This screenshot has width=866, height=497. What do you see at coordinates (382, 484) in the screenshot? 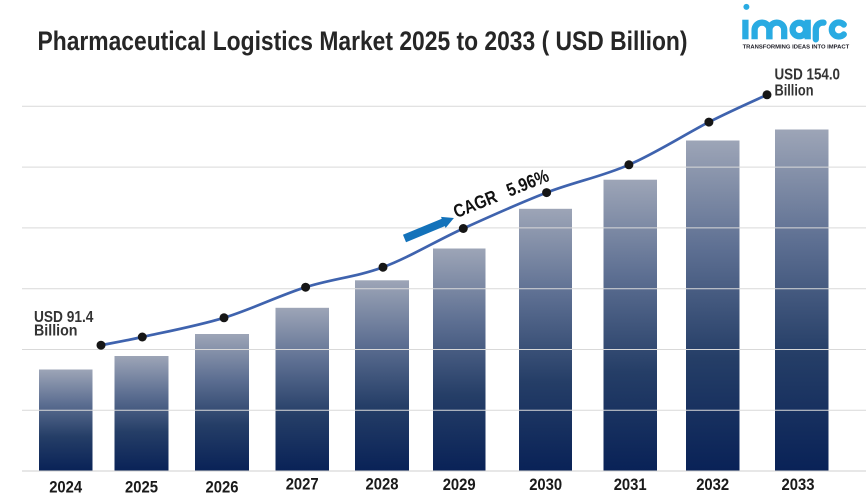
I see `svg-text: 2028` at bounding box center [382, 484].